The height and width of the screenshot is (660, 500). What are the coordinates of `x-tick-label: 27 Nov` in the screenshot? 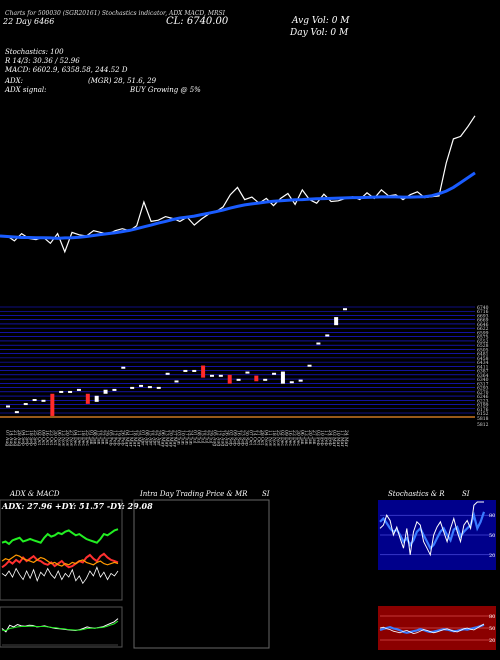 It's located at (71, 438).